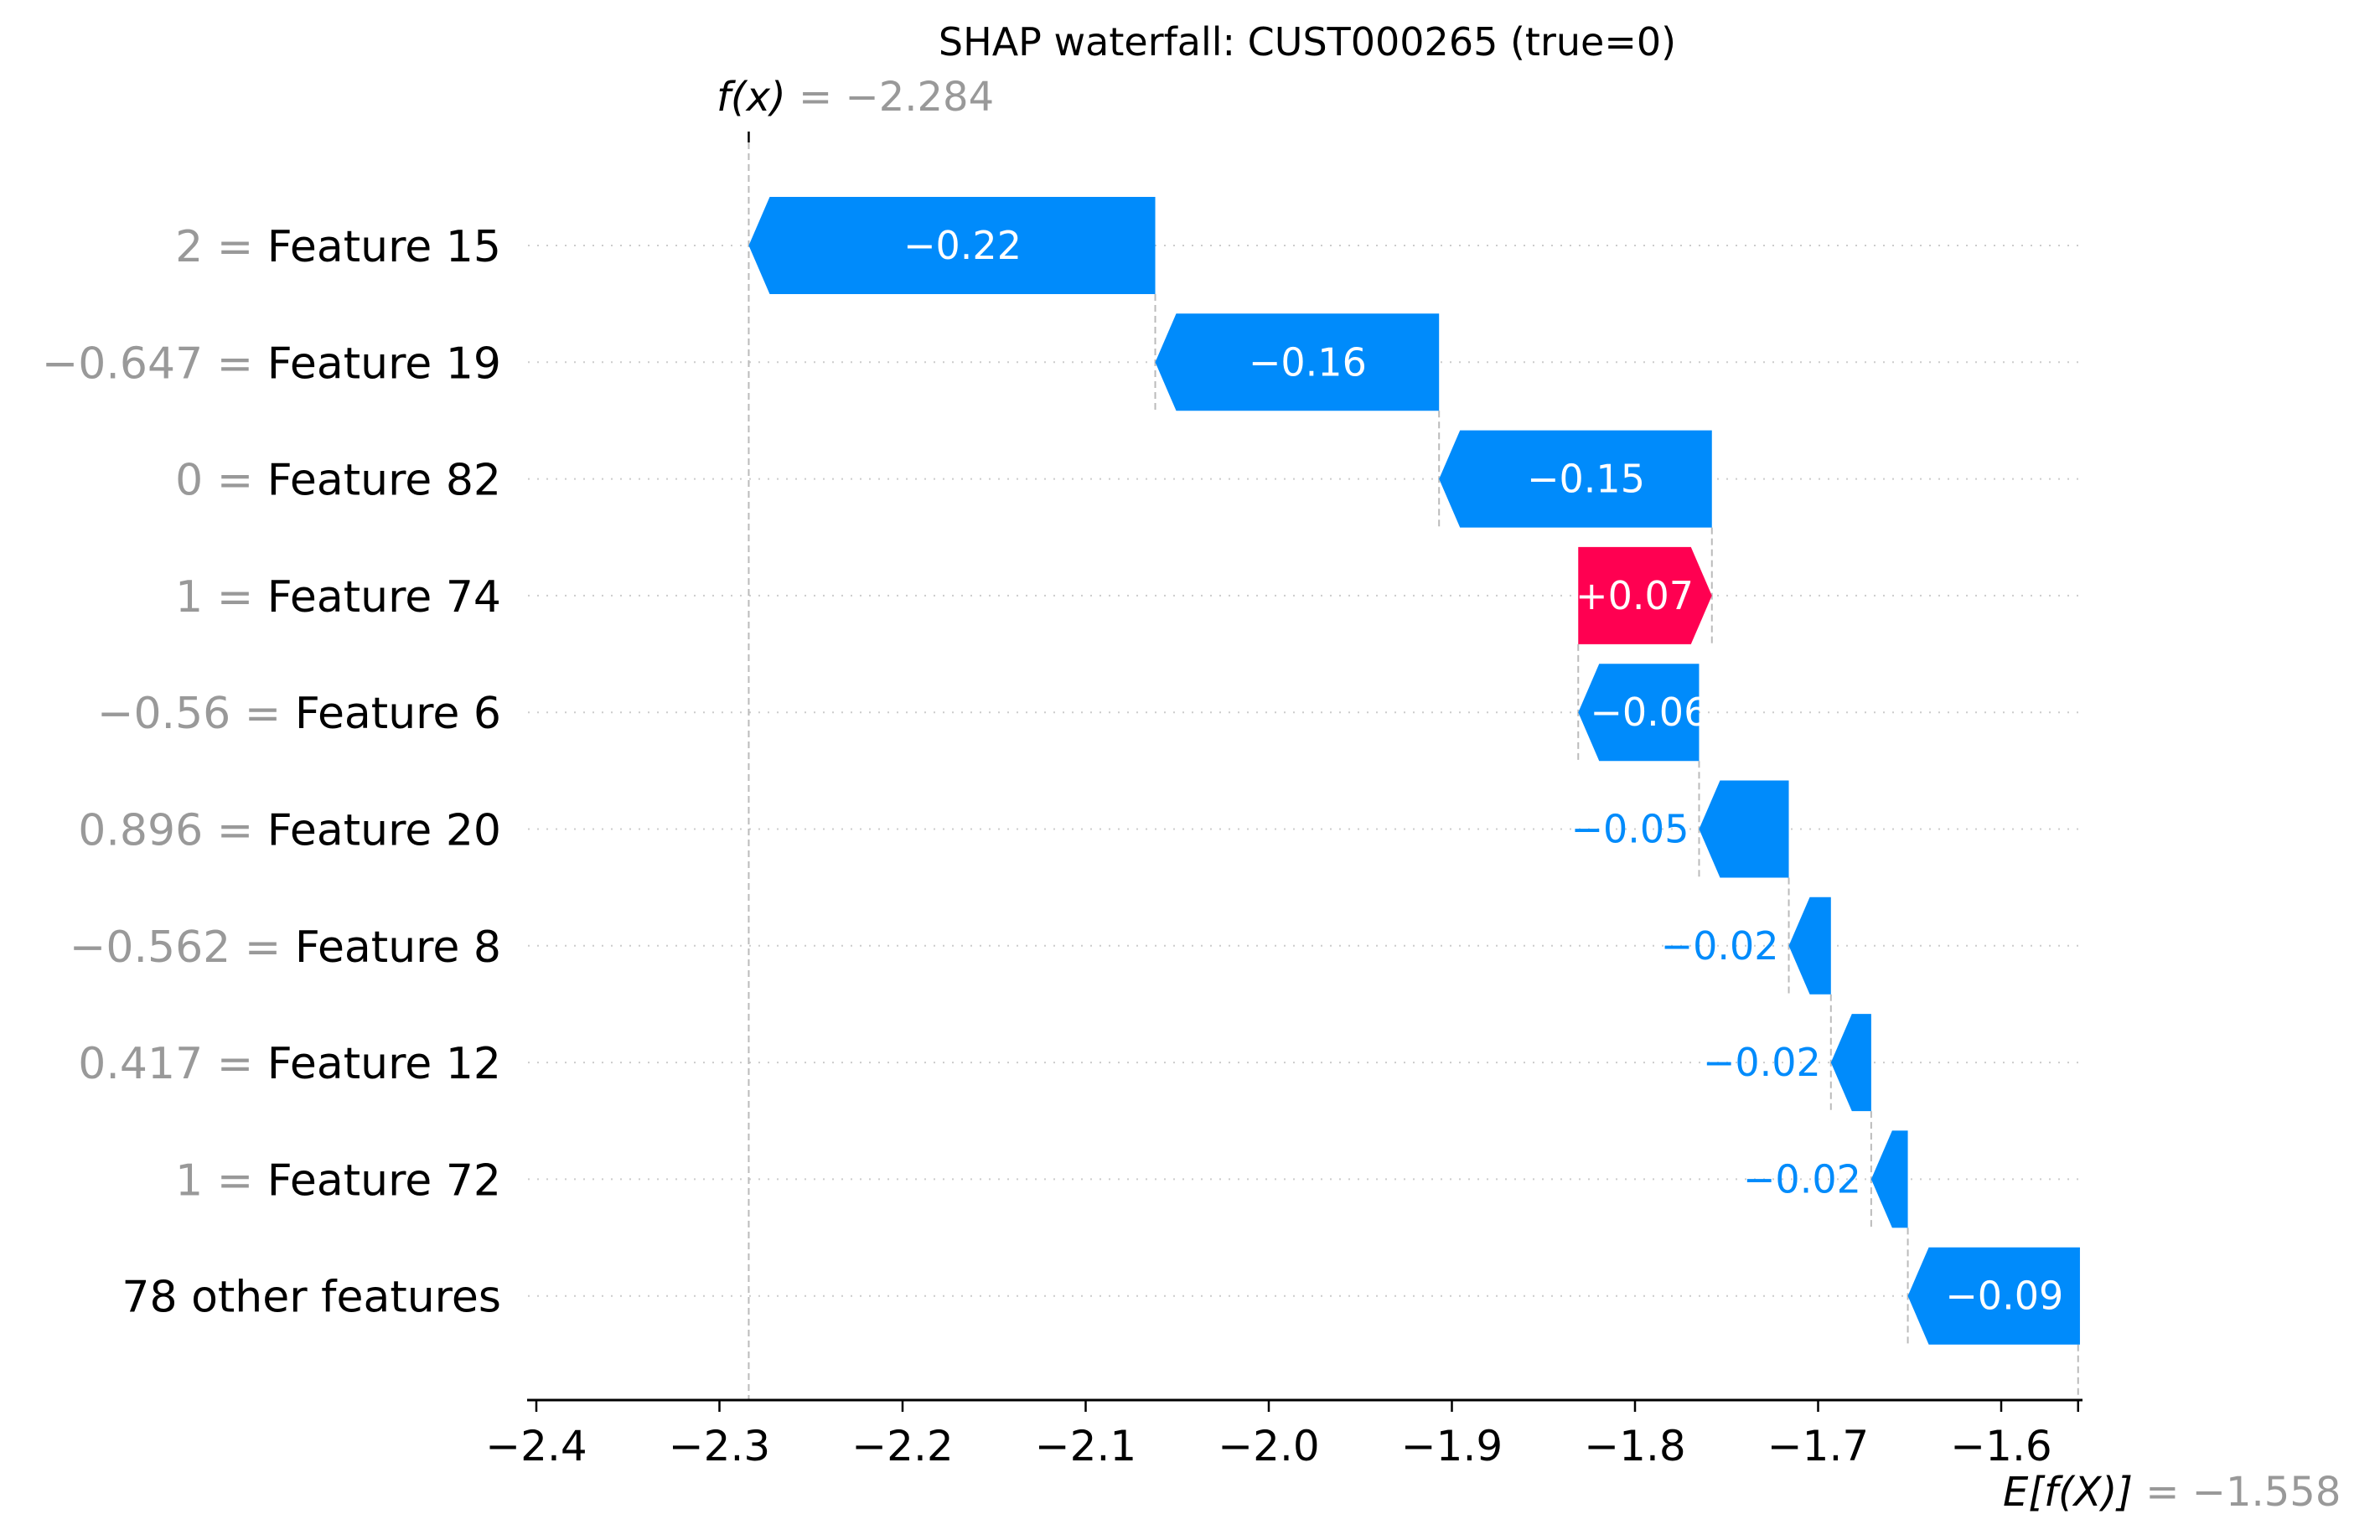  Describe the element at coordinates (1268, 1446) in the screenshot. I see `x-tick-label: −2.0` at that location.